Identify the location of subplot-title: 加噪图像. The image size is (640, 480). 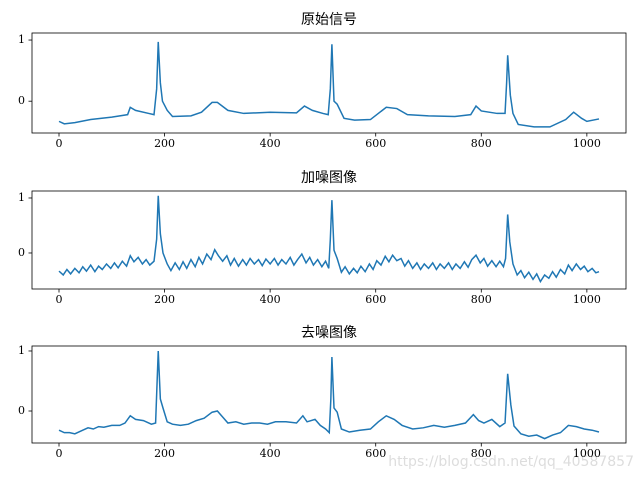
(329, 178).